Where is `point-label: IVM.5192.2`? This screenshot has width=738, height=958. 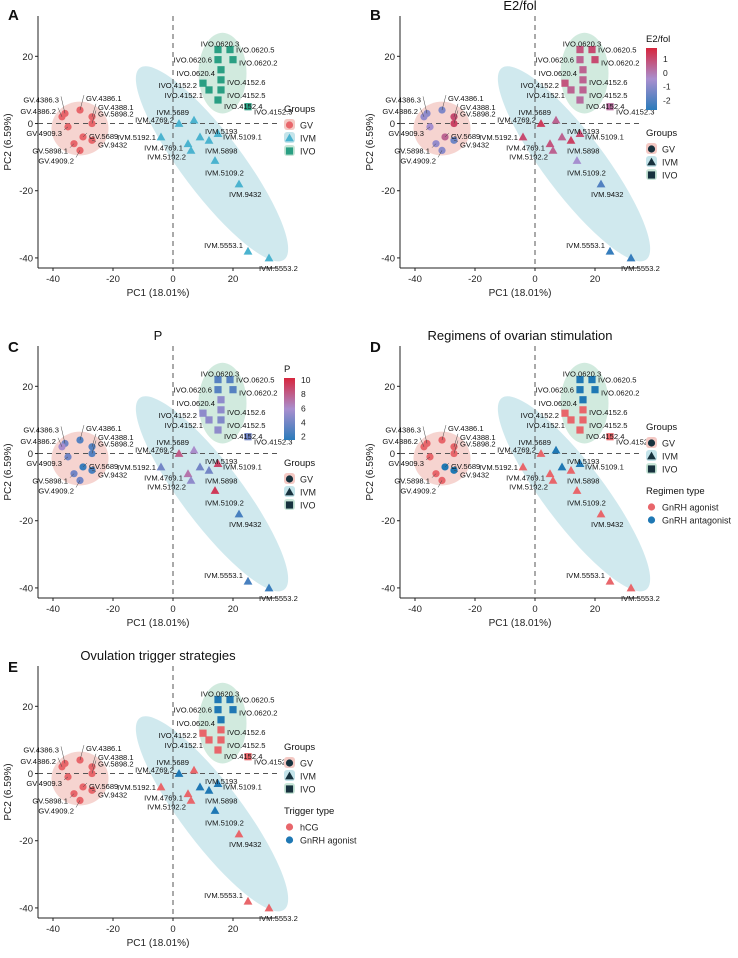
point-label: IVM.5192.2 is located at coordinates (166, 486).